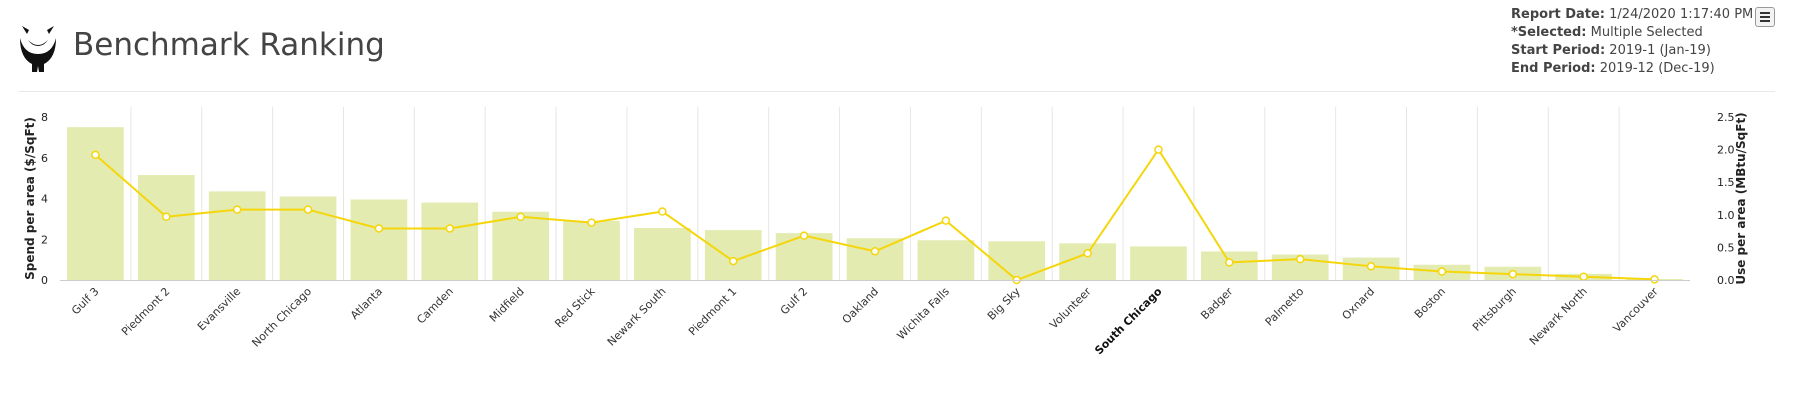  Describe the element at coordinates (860, 305) in the screenshot. I see `x-tick-label: Oakland` at that location.